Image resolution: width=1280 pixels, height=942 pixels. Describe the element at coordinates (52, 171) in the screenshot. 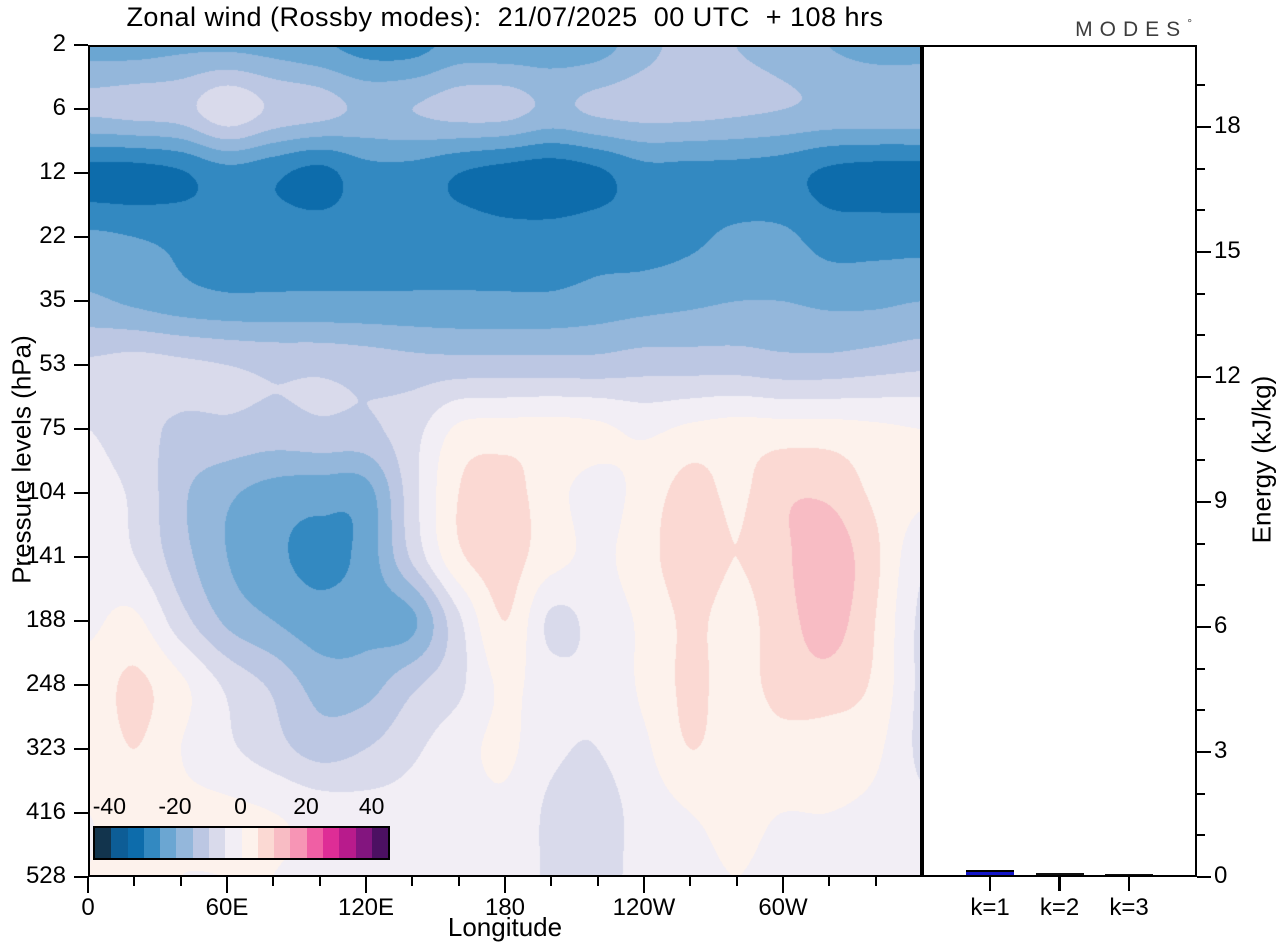

I see `pressure-tick-label: 12` at that location.